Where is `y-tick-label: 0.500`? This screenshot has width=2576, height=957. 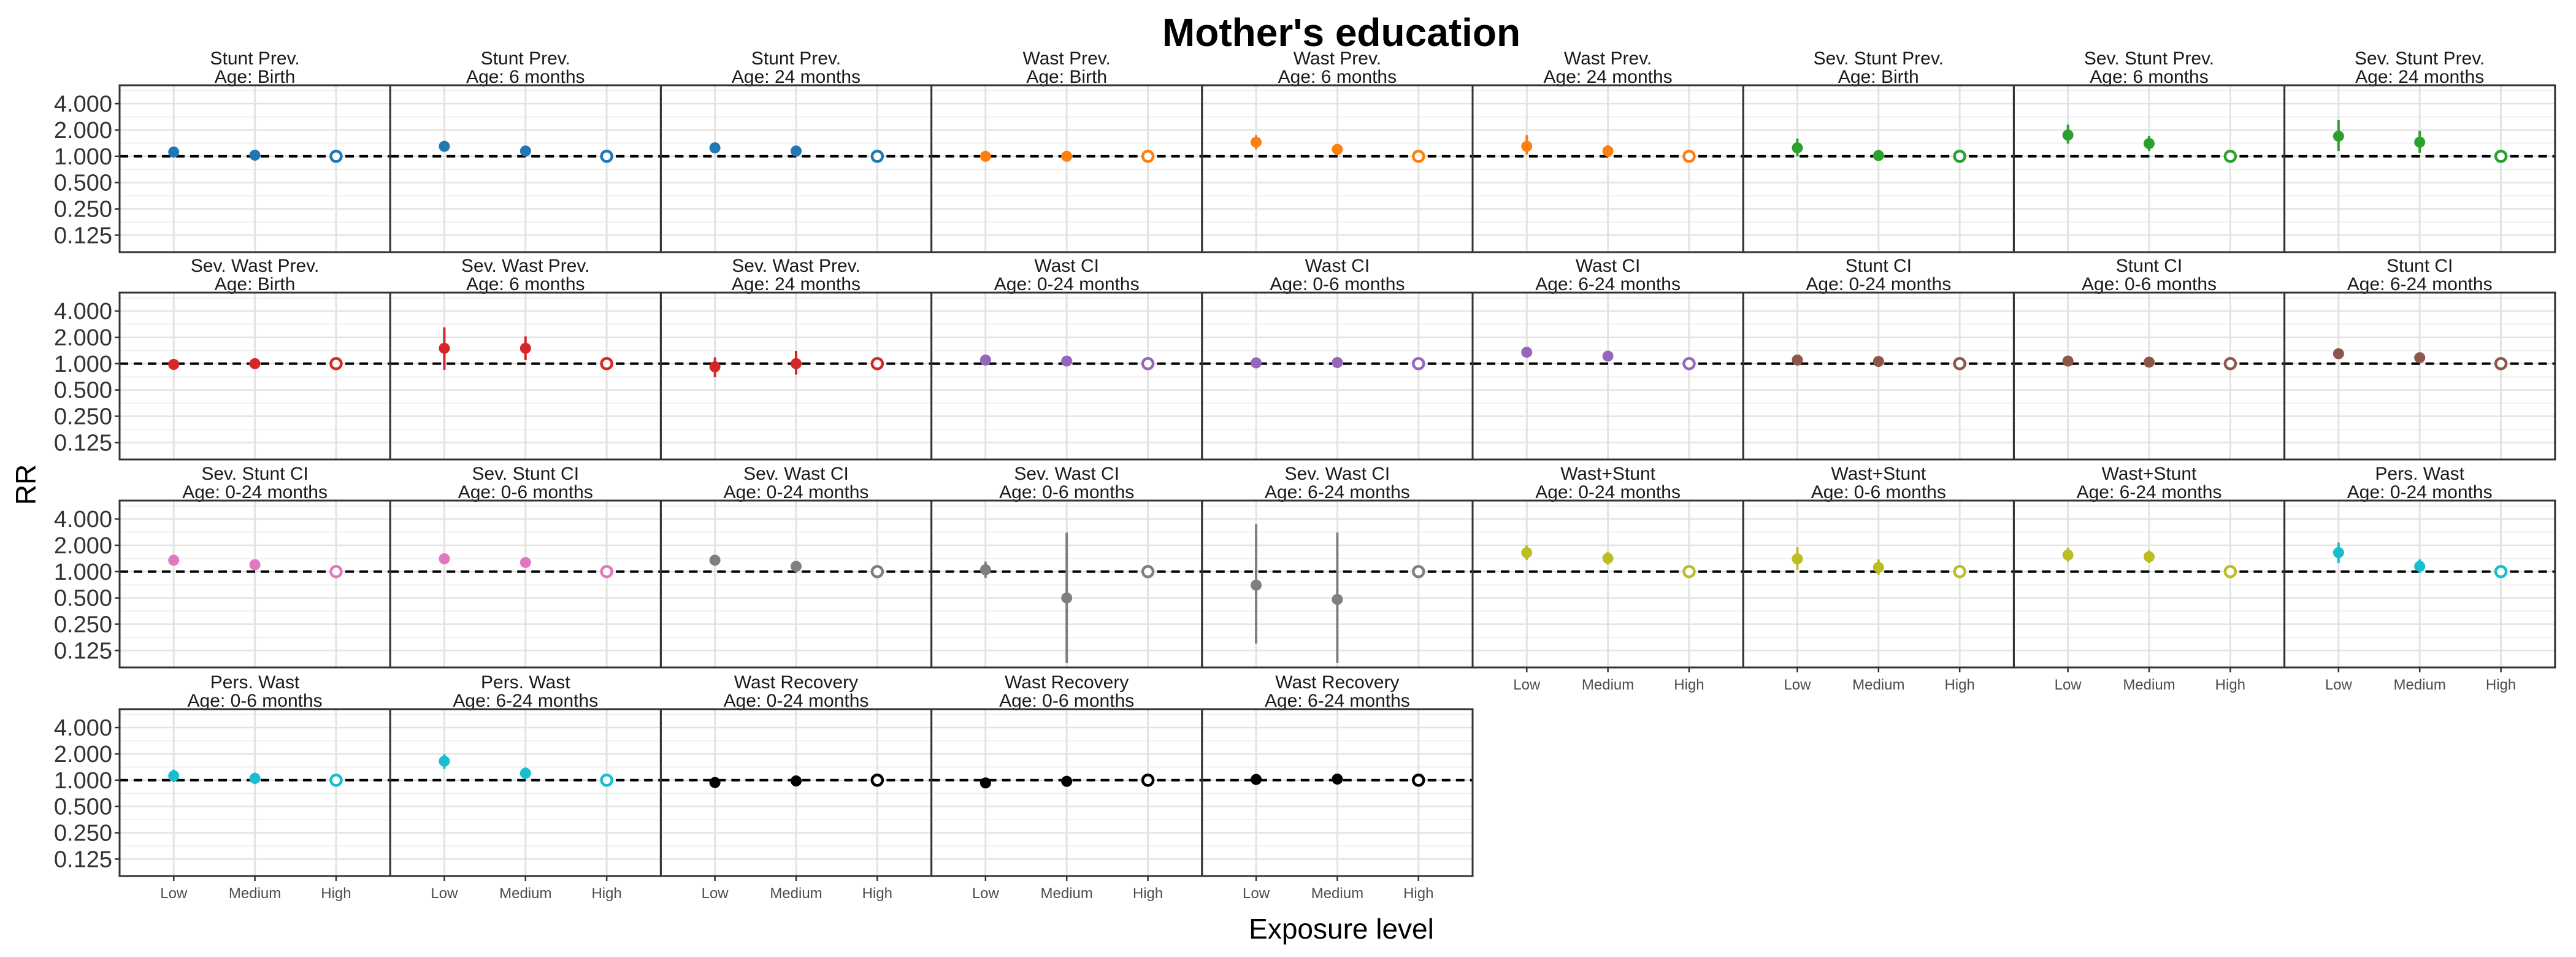
y-tick-label: 0.500 is located at coordinates (83, 807).